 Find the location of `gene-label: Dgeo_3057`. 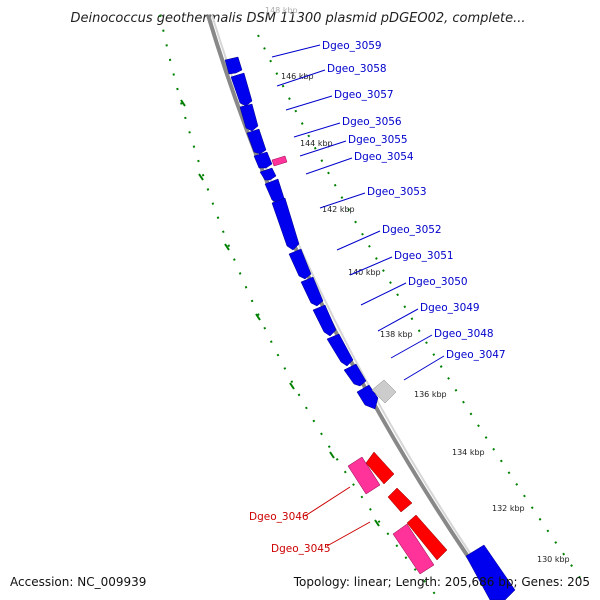

gene-label: Dgeo_3057 is located at coordinates (364, 95).